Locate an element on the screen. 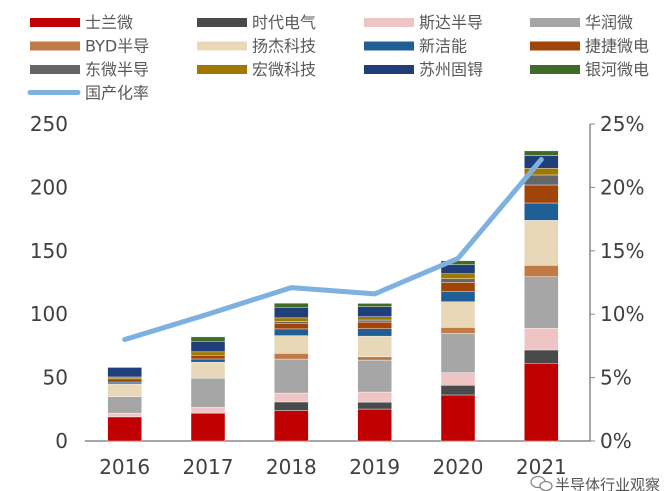 The height and width of the screenshot is (491, 670). legend-label: BYD半导 is located at coordinates (117, 46).